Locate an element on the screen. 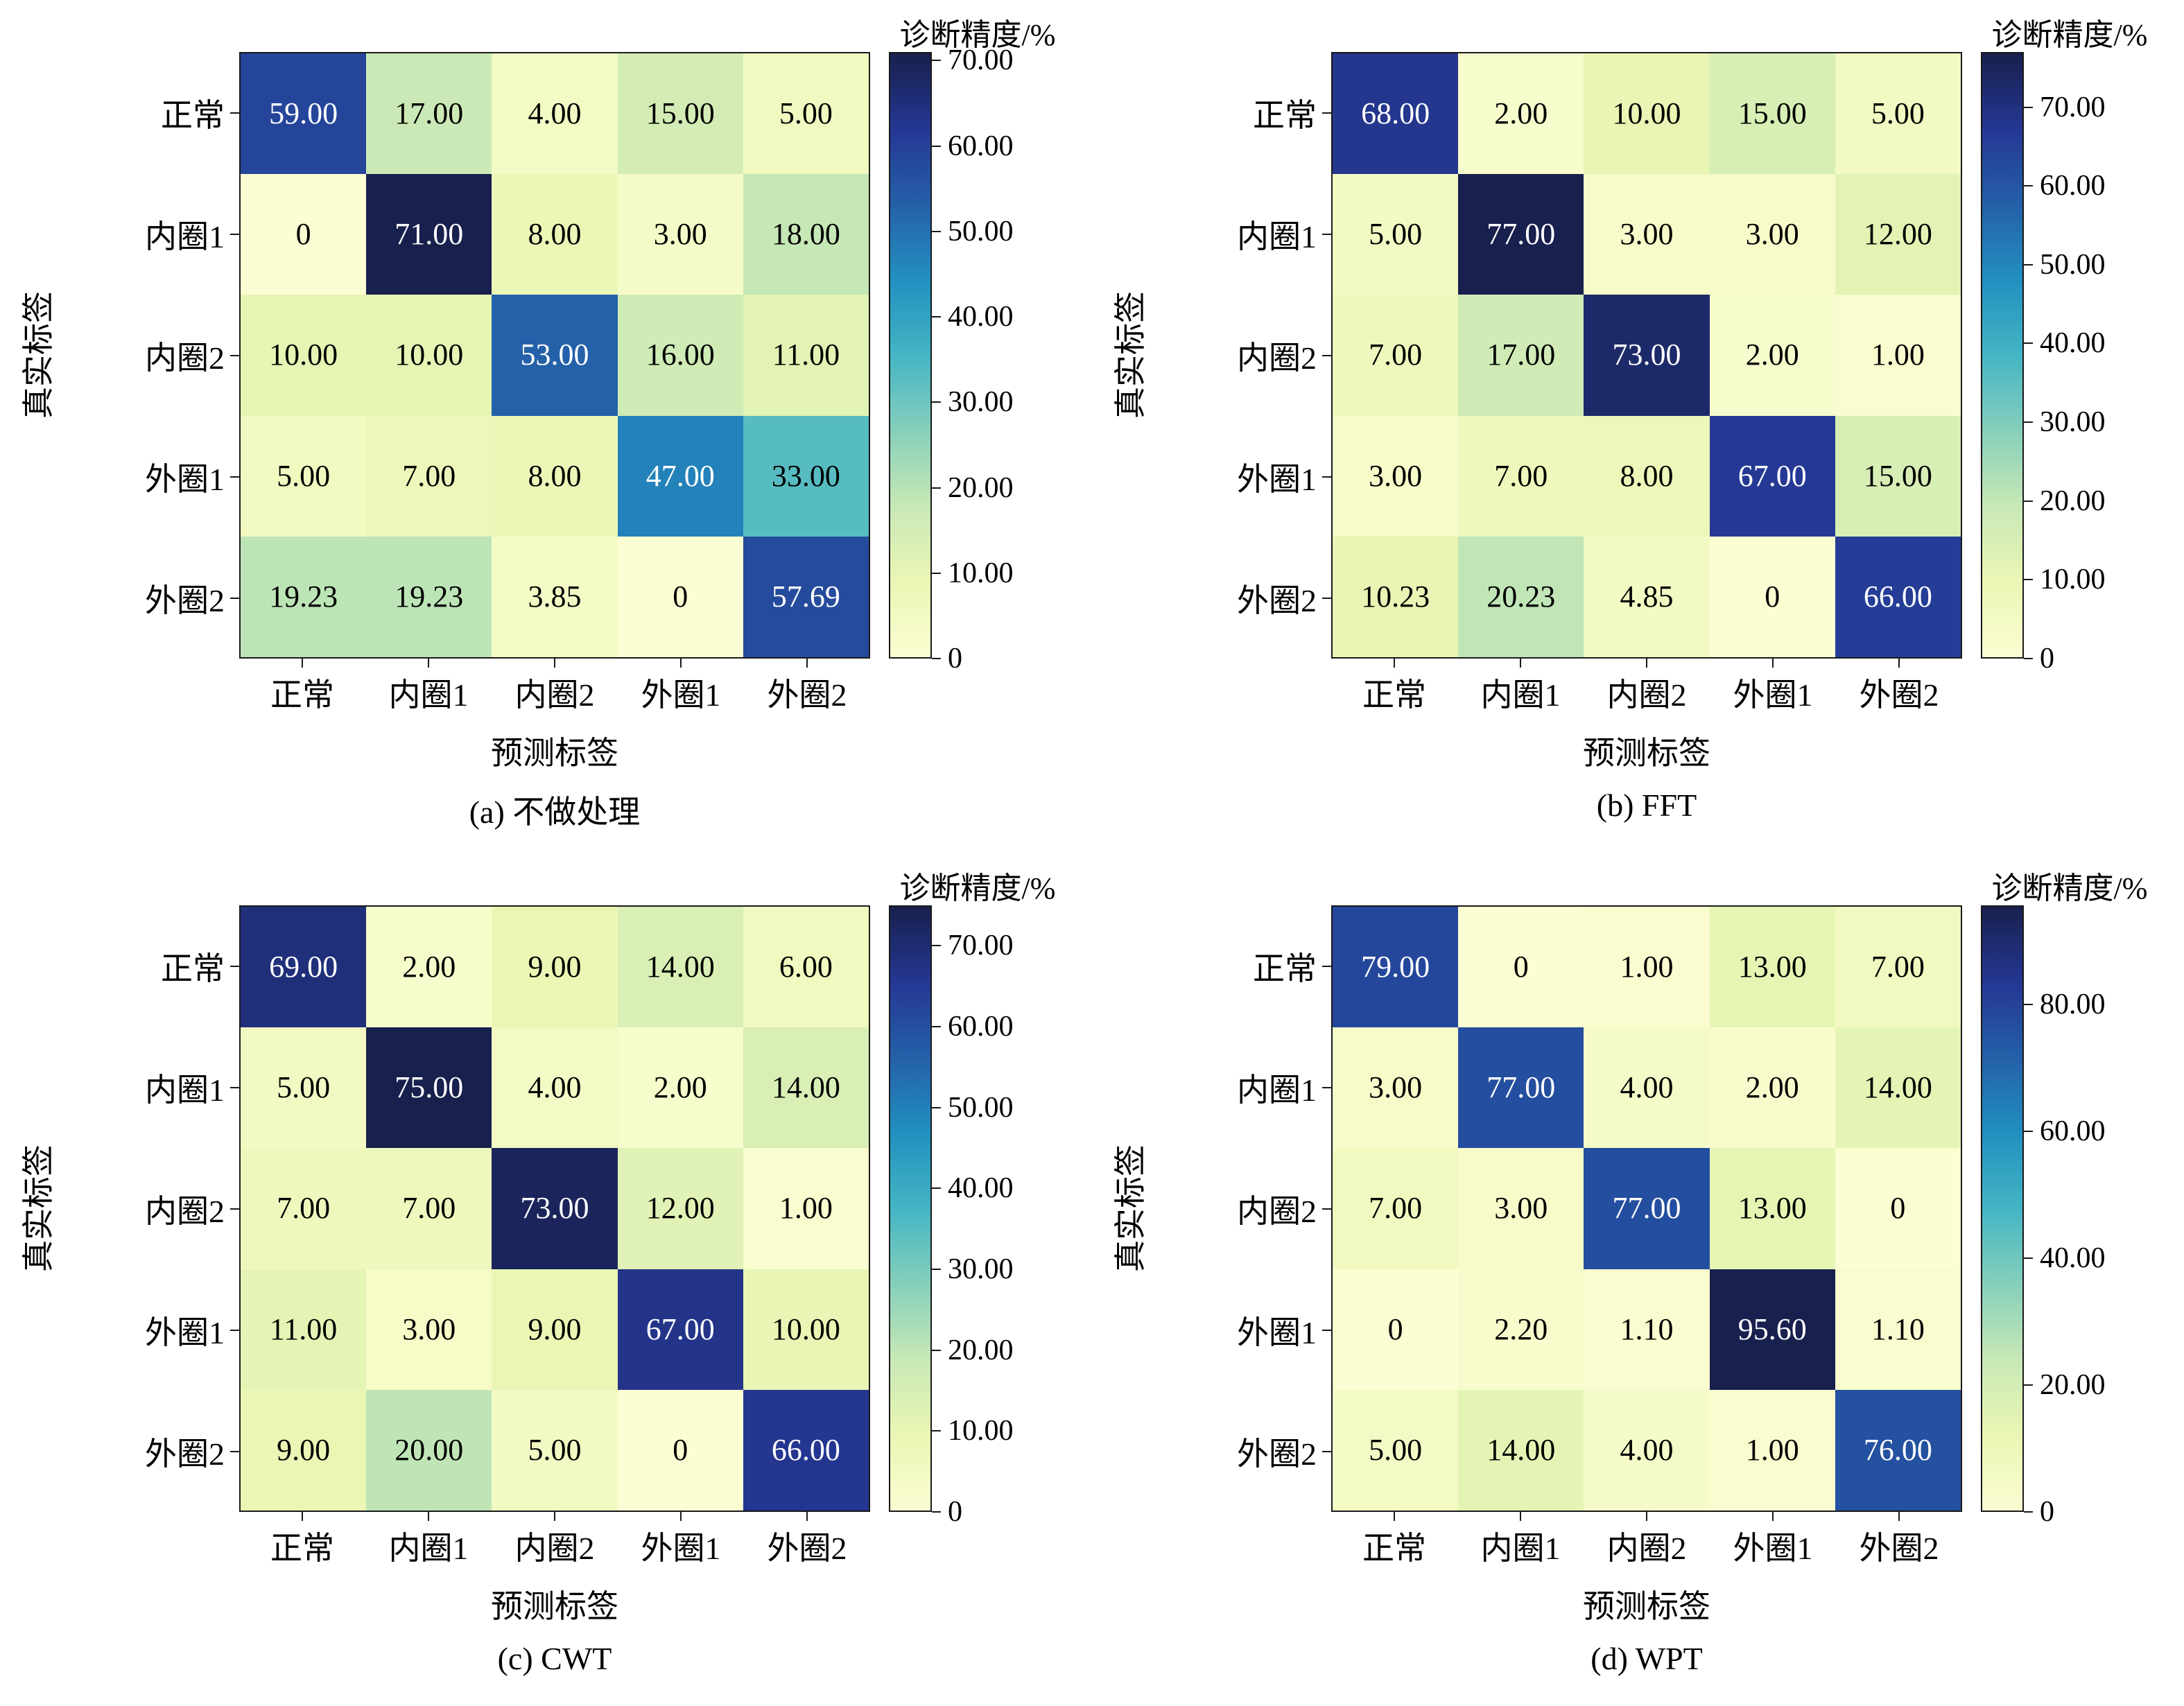 The width and height of the screenshot is (2184, 1706). colorbar-tick-label: 40.00 is located at coordinates (2073, 1258).